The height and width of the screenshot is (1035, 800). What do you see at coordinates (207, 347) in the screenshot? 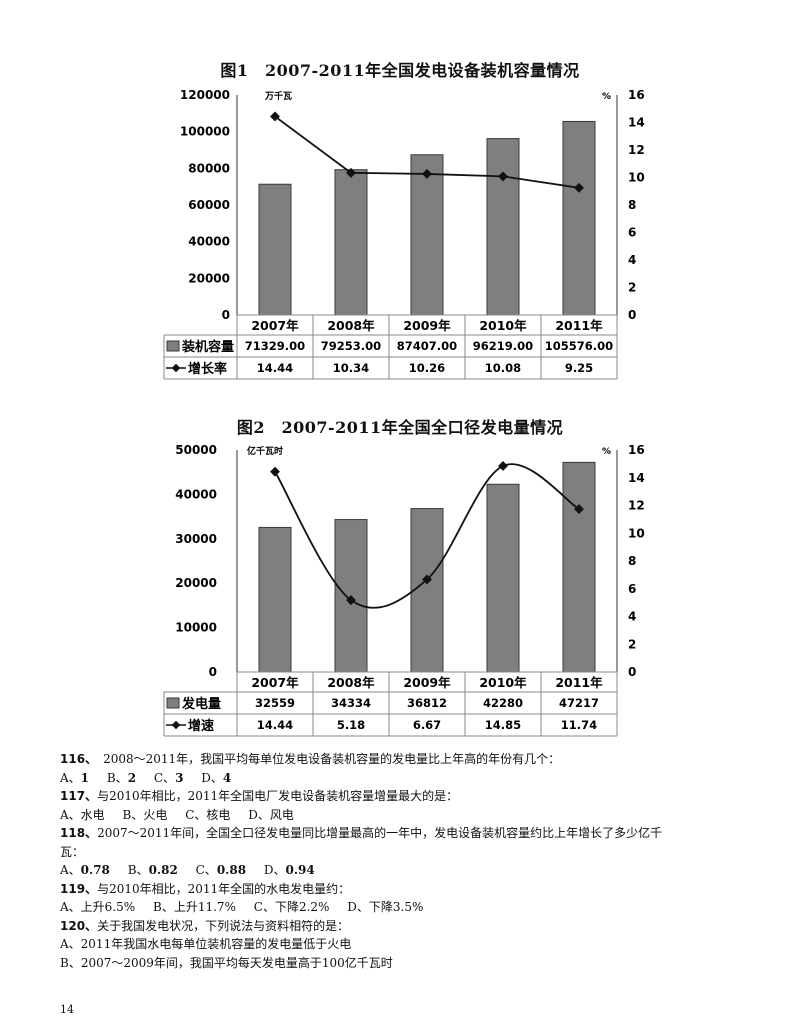
I see `legend-bar-label: 装机容量` at bounding box center [207, 347].